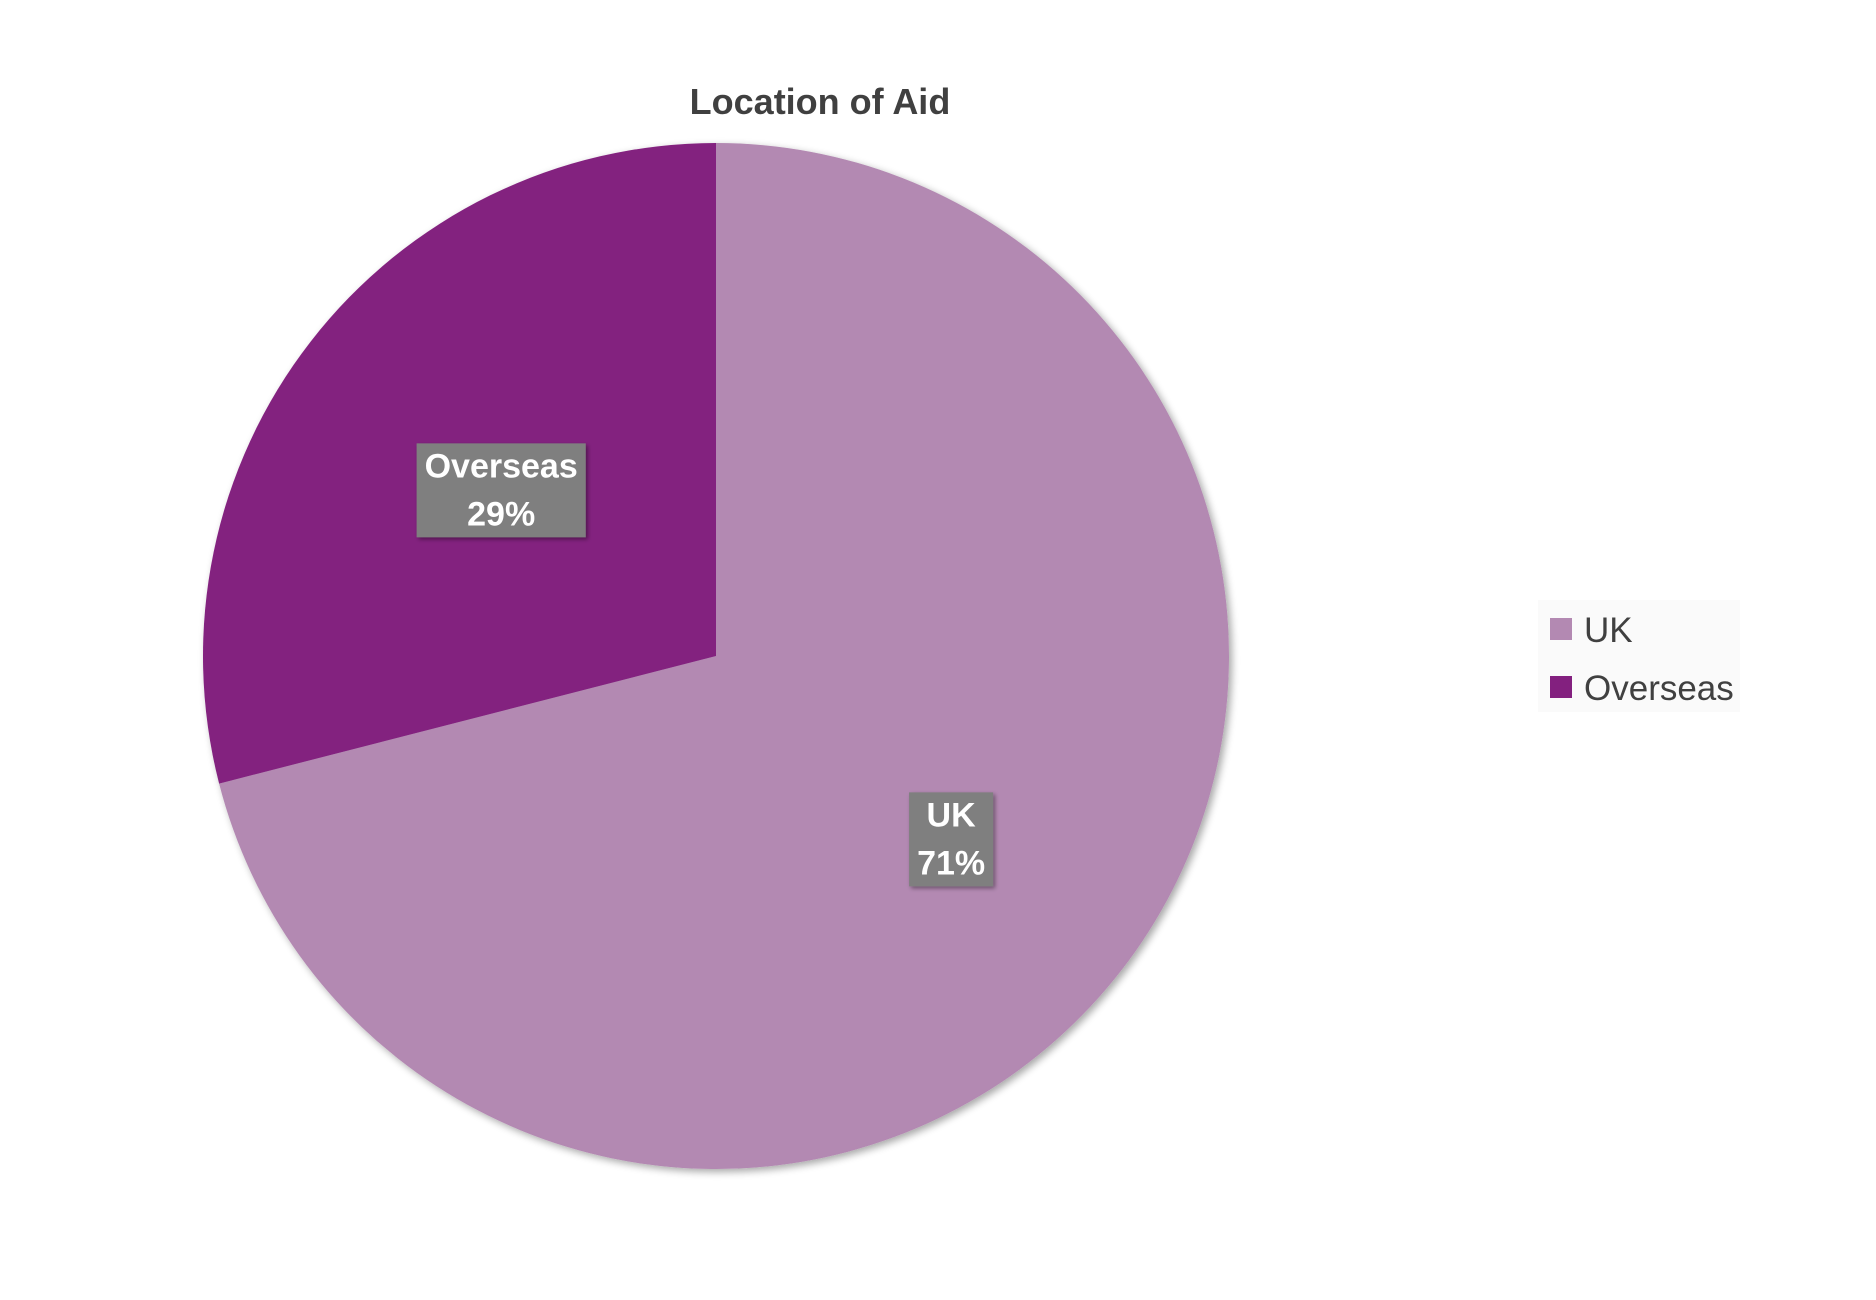 This screenshot has height=1300, width=1876. I want to click on data-labels: UK 71% Overseas 29%, so click(705, 665).